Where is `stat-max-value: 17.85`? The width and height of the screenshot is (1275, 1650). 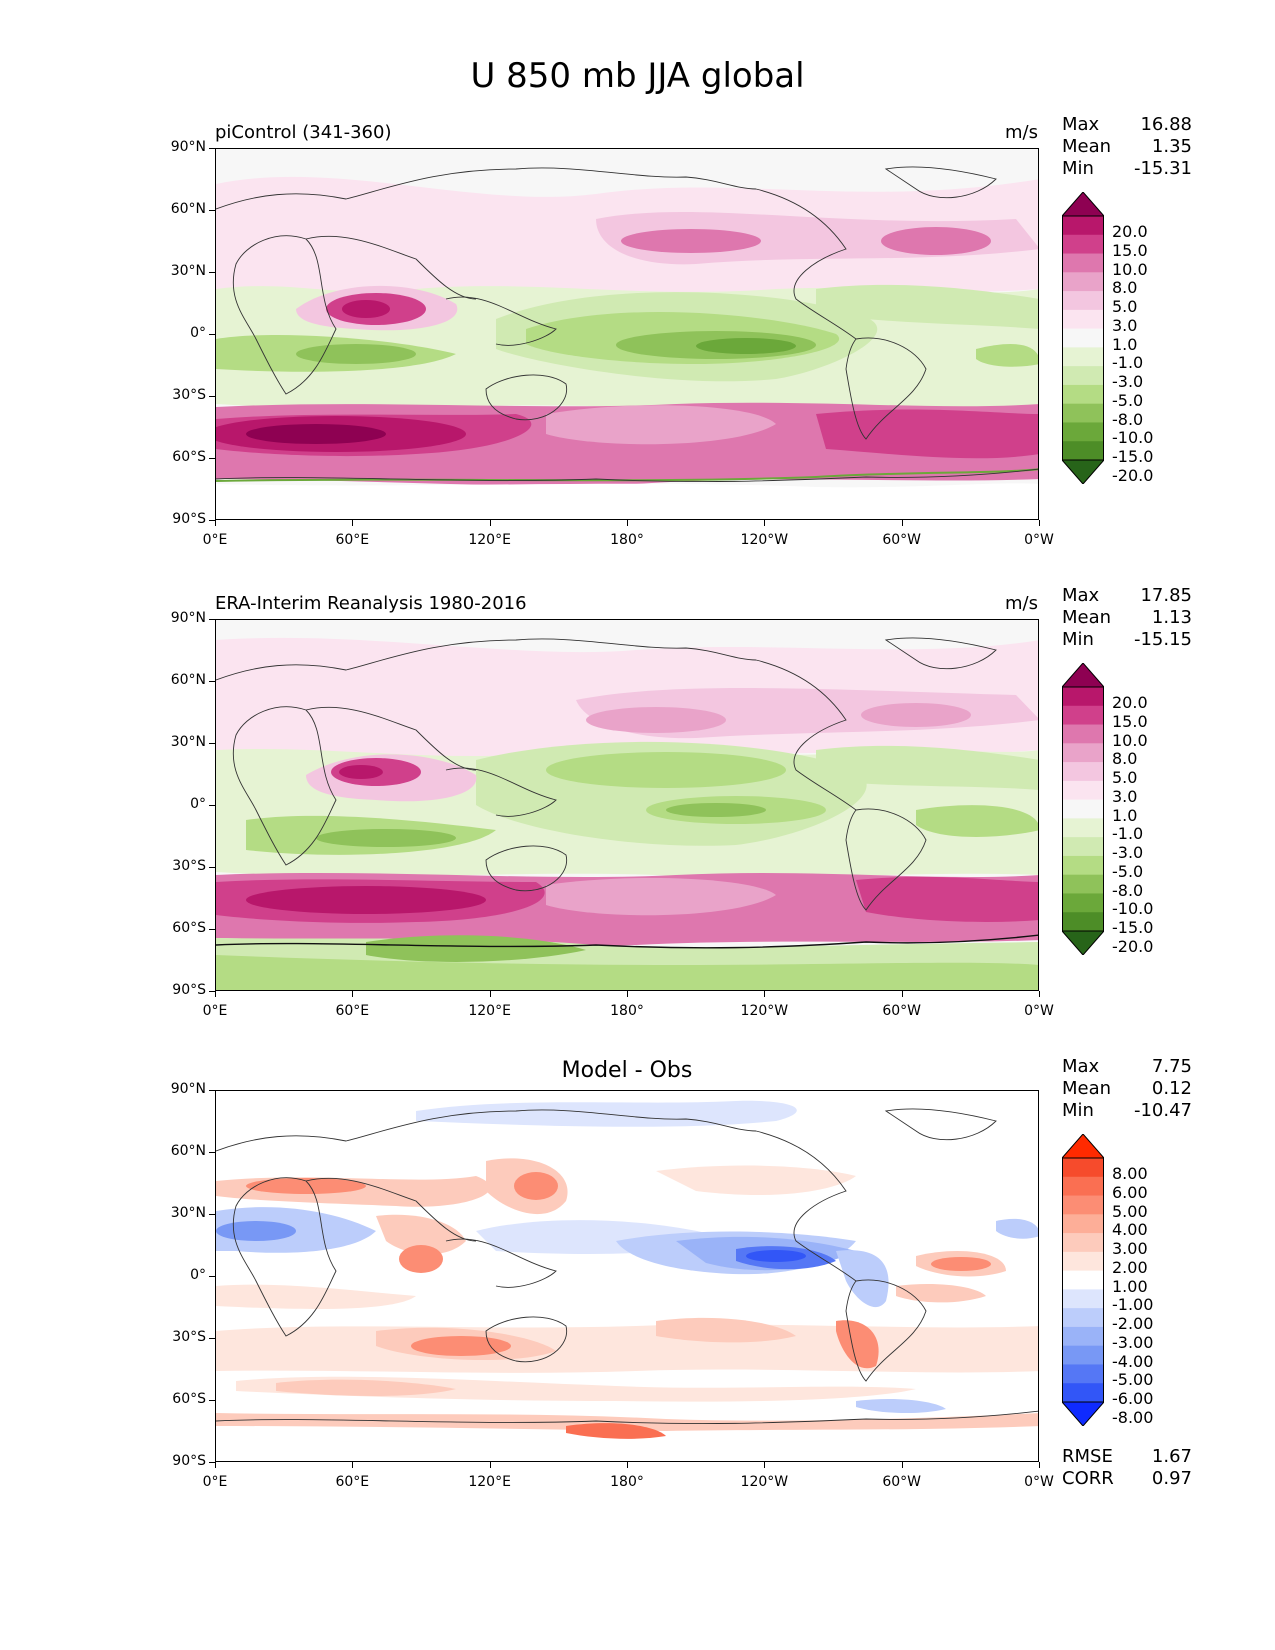 stat-max-value: 17.85 is located at coordinates (1166, 595).